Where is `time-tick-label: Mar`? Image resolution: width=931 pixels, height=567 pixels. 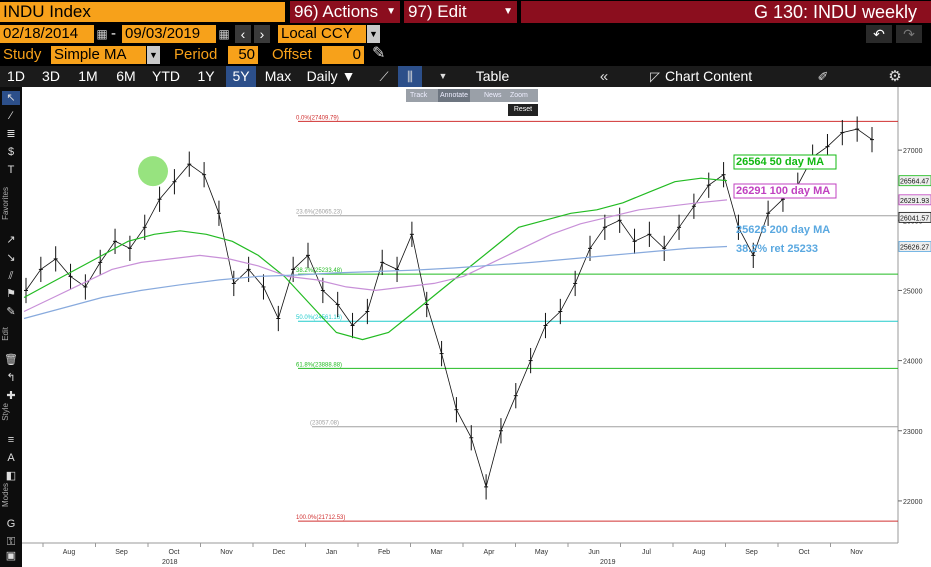
time-tick-label: Mar is located at coordinates (436, 552).